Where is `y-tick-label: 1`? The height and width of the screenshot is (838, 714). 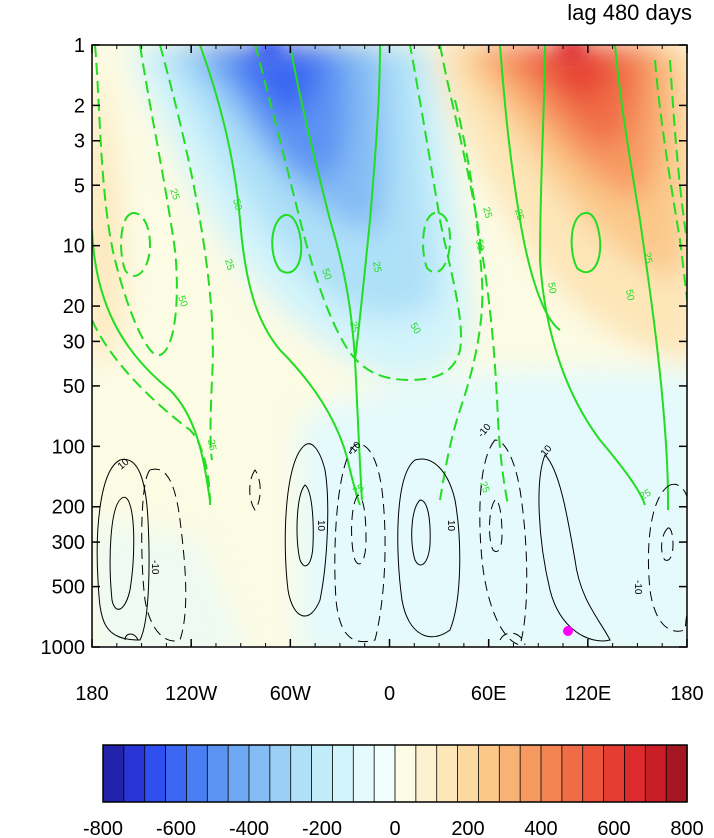
y-tick-label: 1 is located at coordinates (79, 46).